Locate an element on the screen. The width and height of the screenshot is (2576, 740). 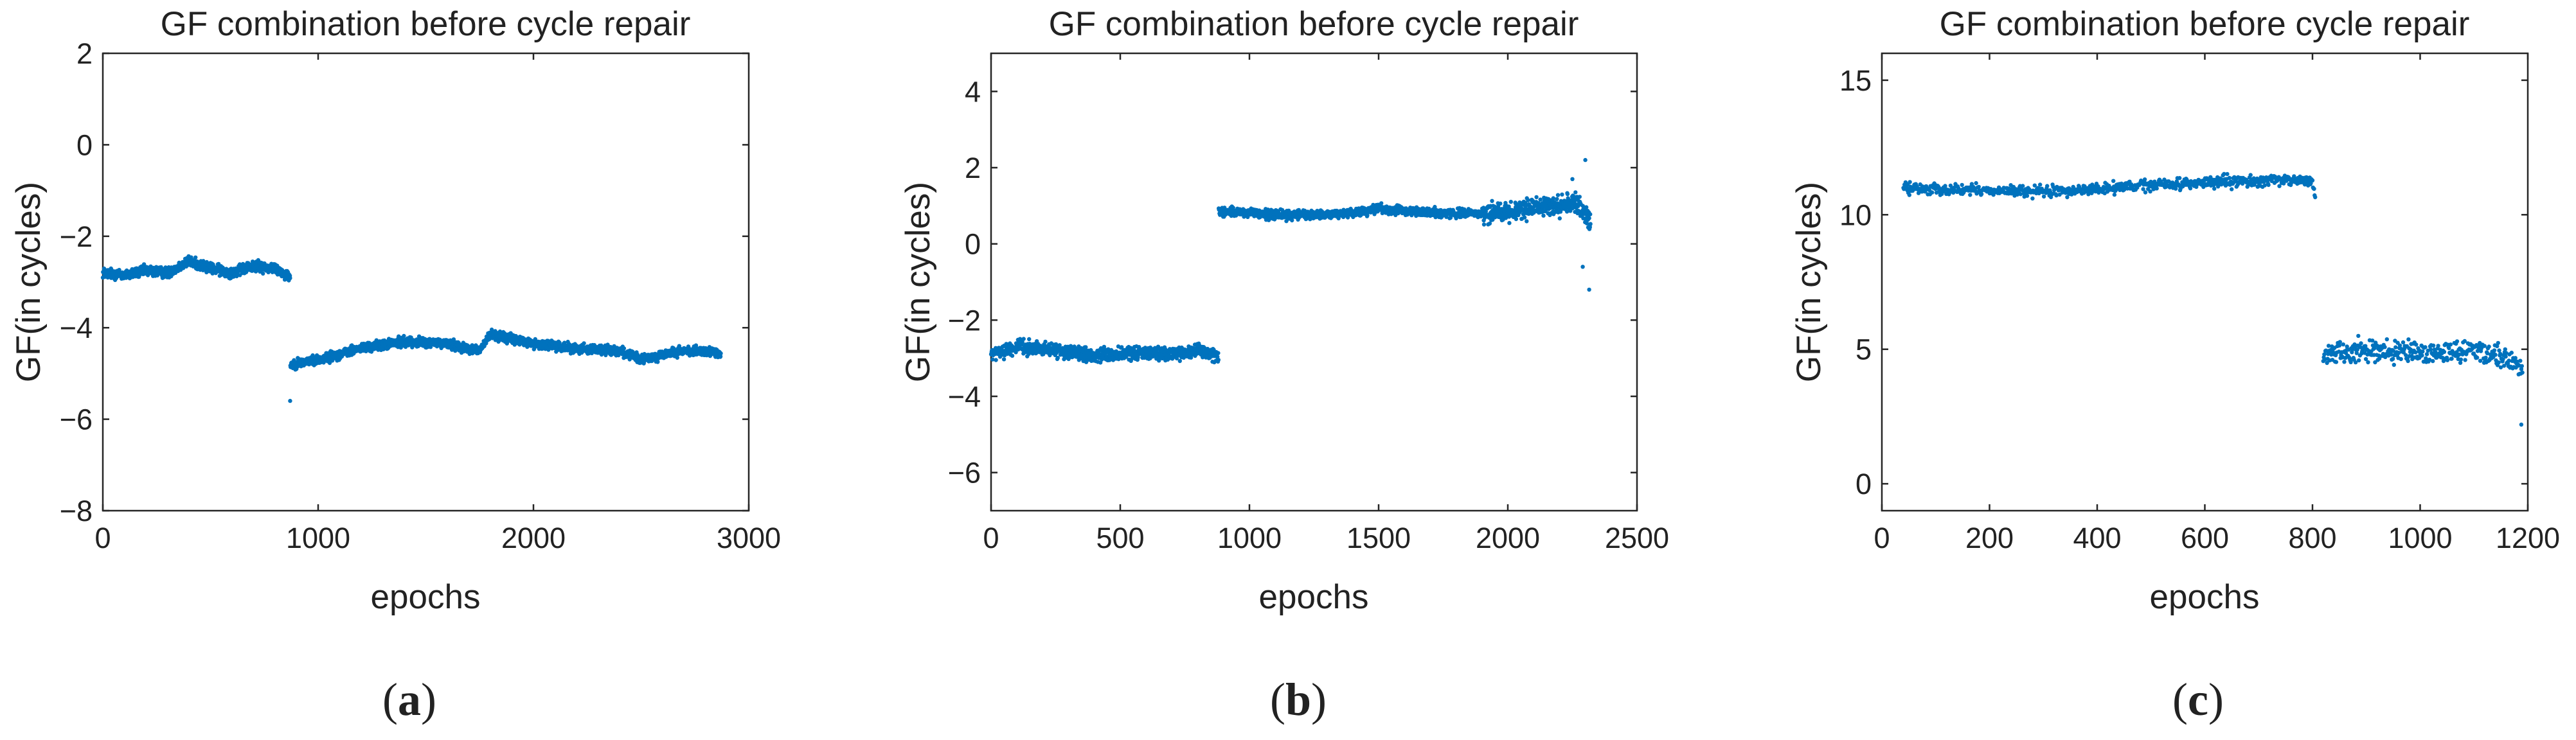
y-tick-label: 4 is located at coordinates (973, 92).